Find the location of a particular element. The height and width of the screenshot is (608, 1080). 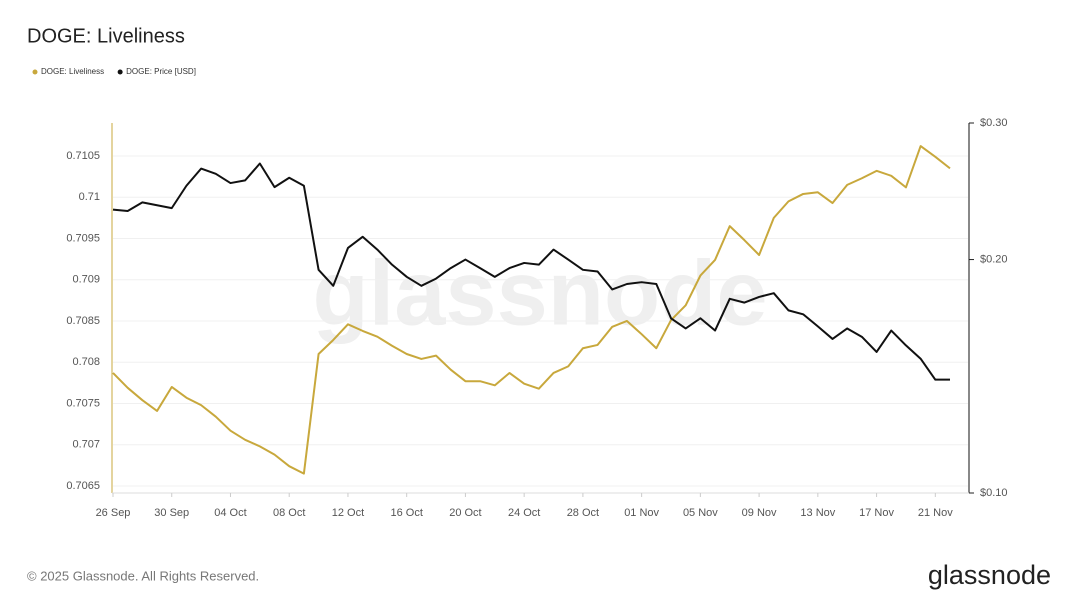

y2-tick-label: $0.30 is located at coordinates (994, 123).